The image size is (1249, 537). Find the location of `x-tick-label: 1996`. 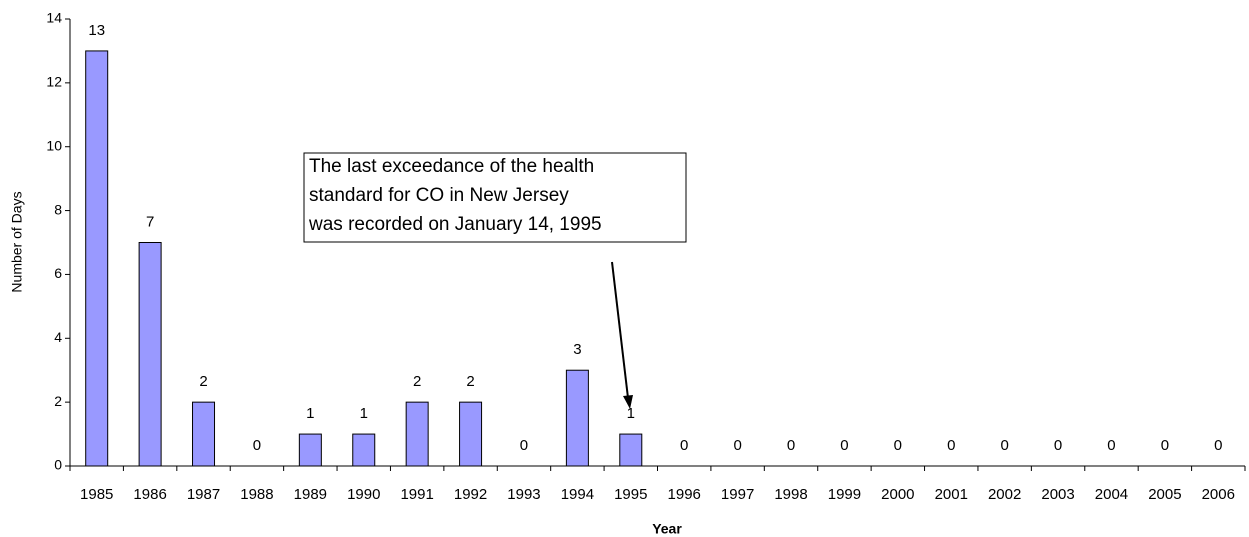

x-tick-label: 1996 is located at coordinates (684, 494).